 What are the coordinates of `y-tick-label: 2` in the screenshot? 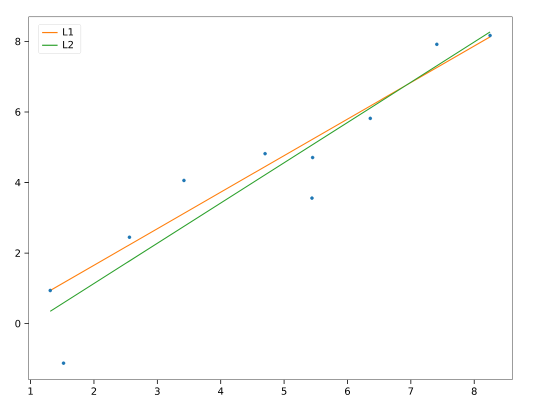 It's located at (17, 253).